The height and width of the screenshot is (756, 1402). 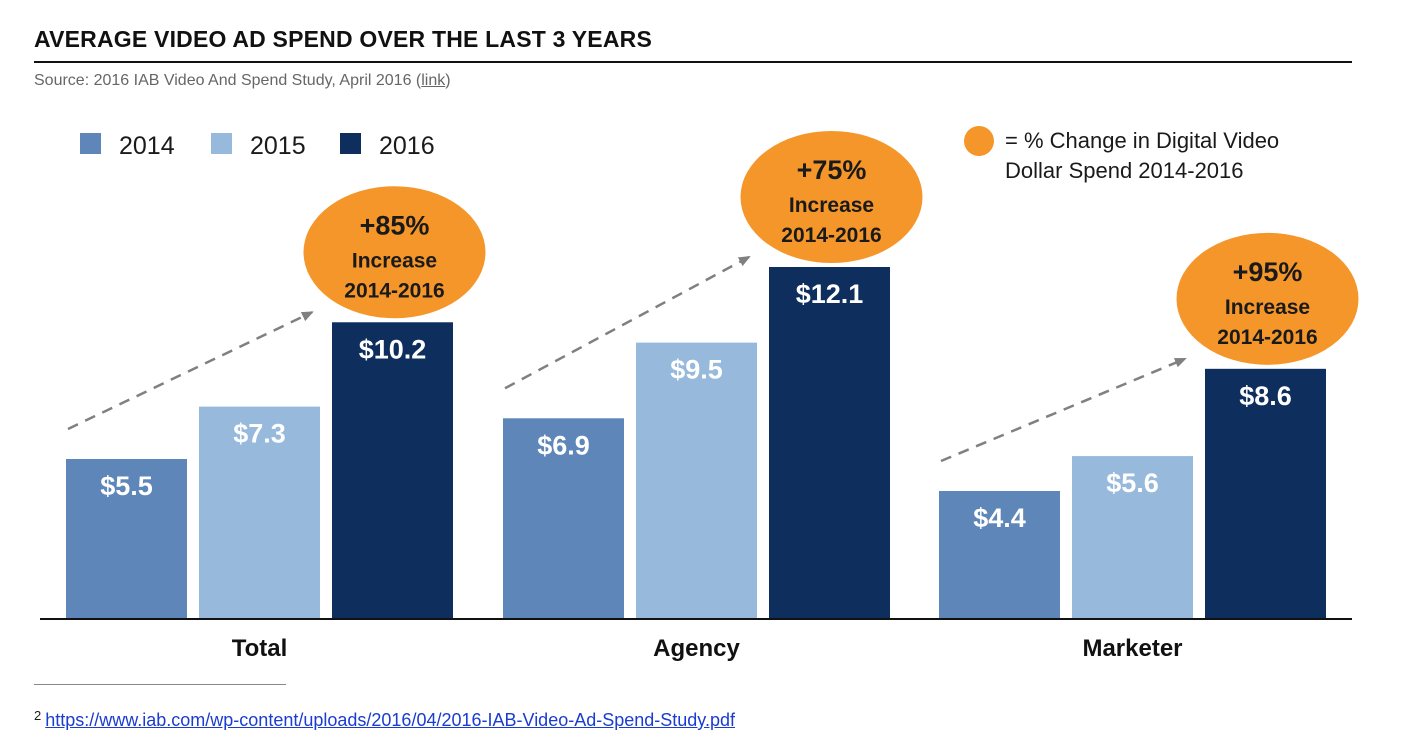 I want to click on bar-value-label: $4.4, so click(x=999, y=518).